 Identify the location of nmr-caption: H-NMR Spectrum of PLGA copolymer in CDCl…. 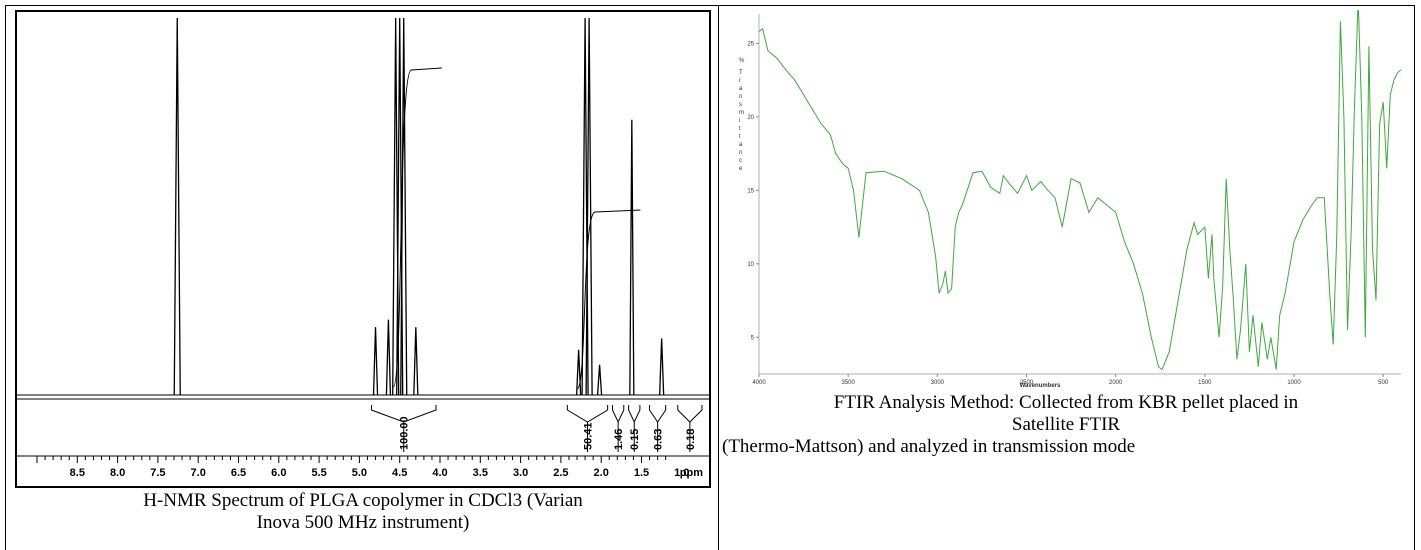
(363, 512).